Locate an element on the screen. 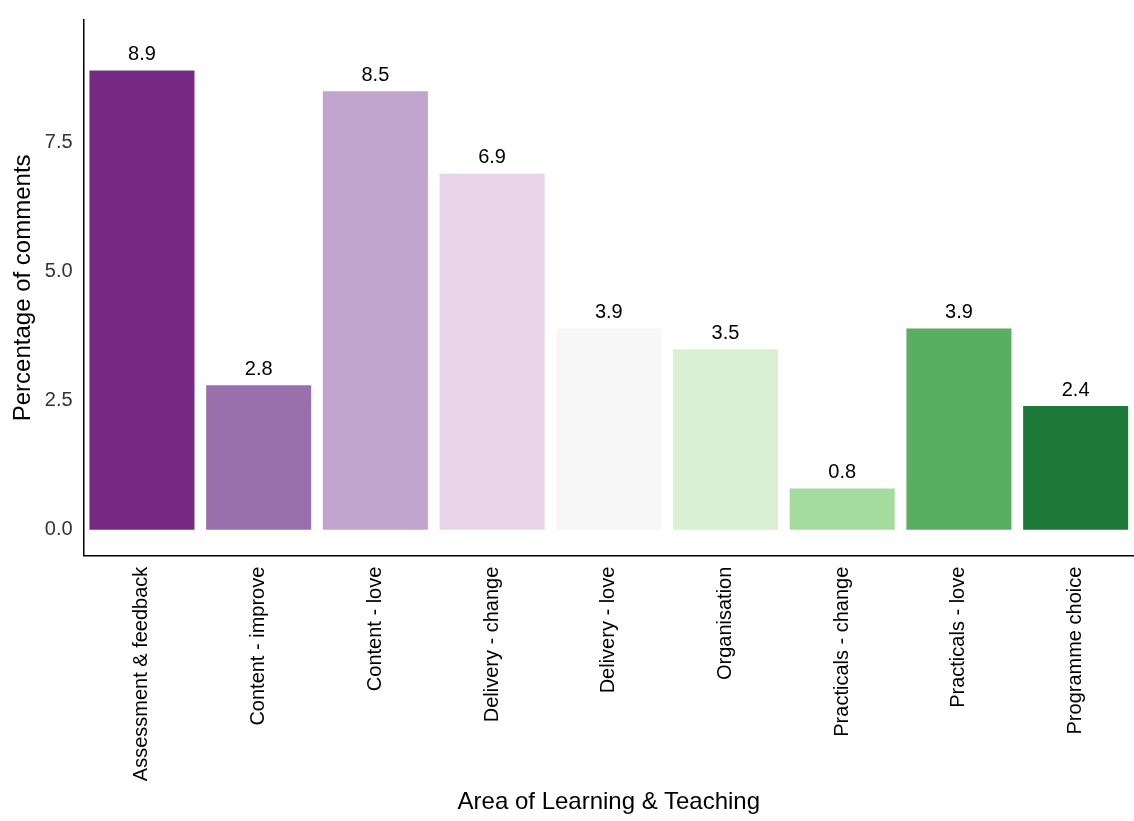 The width and height of the screenshot is (1134, 821). x-tick-label: Delivery - change is located at coordinates (490, 644).